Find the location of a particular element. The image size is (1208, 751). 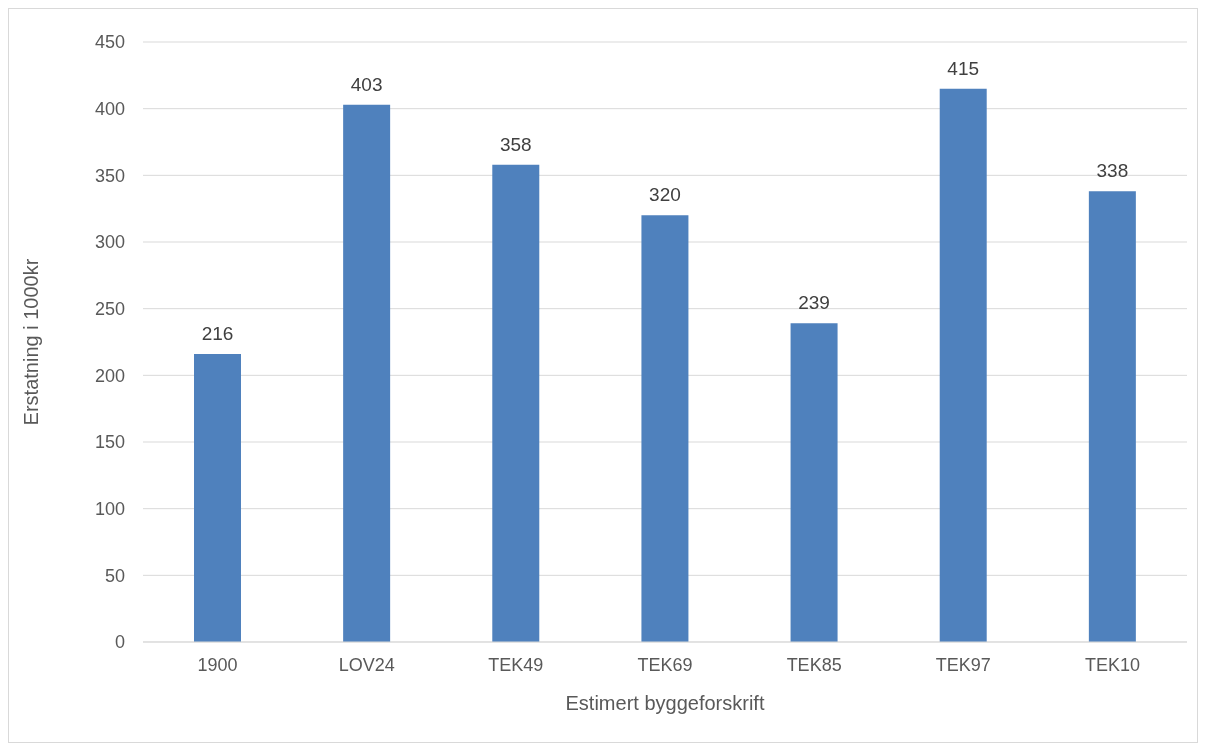

x-tick-label: TEK10 is located at coordinates (1112, 664).